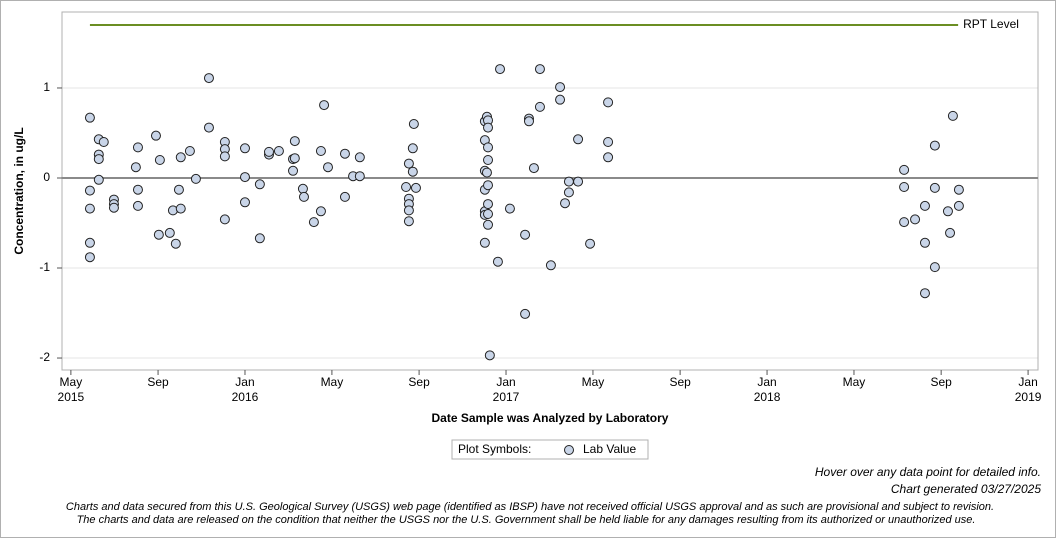 This screenshot has width=1056, height=538. Describe the element at coordinates (44, 357) in the screenshot. I see `y-tick-label: -2` at that location.